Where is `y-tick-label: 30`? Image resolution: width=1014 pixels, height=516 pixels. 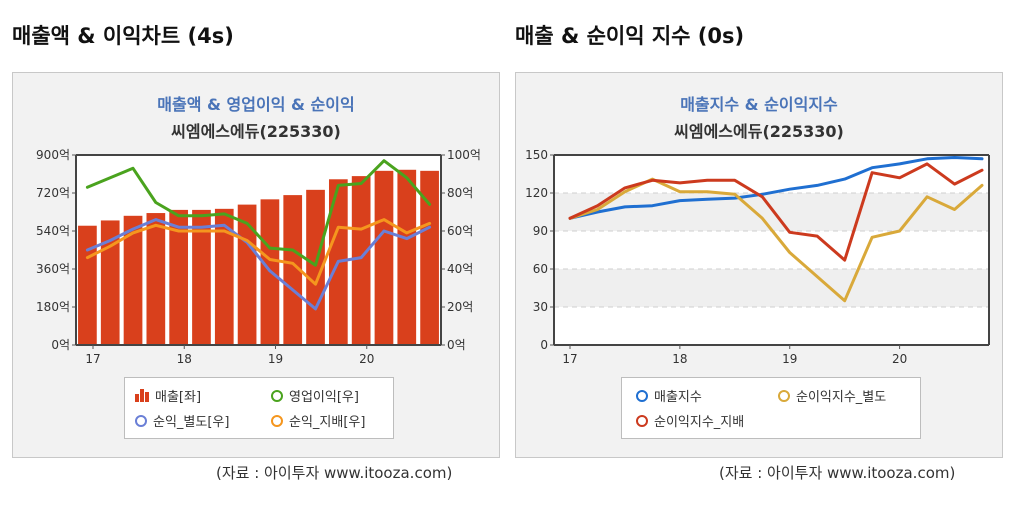 y-tick-label: 30 is located at coordinates (540, 307).